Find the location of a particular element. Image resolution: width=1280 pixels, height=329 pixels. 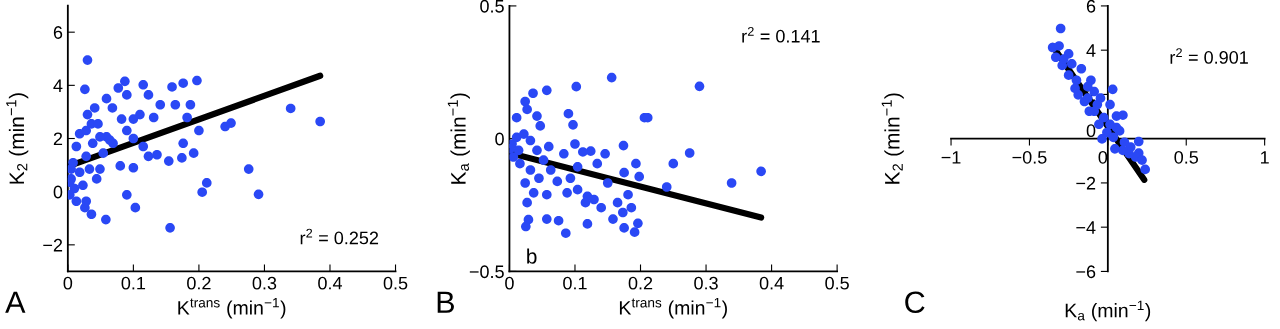

x-tick-label: 1 is located at coordinates (1265, 157).